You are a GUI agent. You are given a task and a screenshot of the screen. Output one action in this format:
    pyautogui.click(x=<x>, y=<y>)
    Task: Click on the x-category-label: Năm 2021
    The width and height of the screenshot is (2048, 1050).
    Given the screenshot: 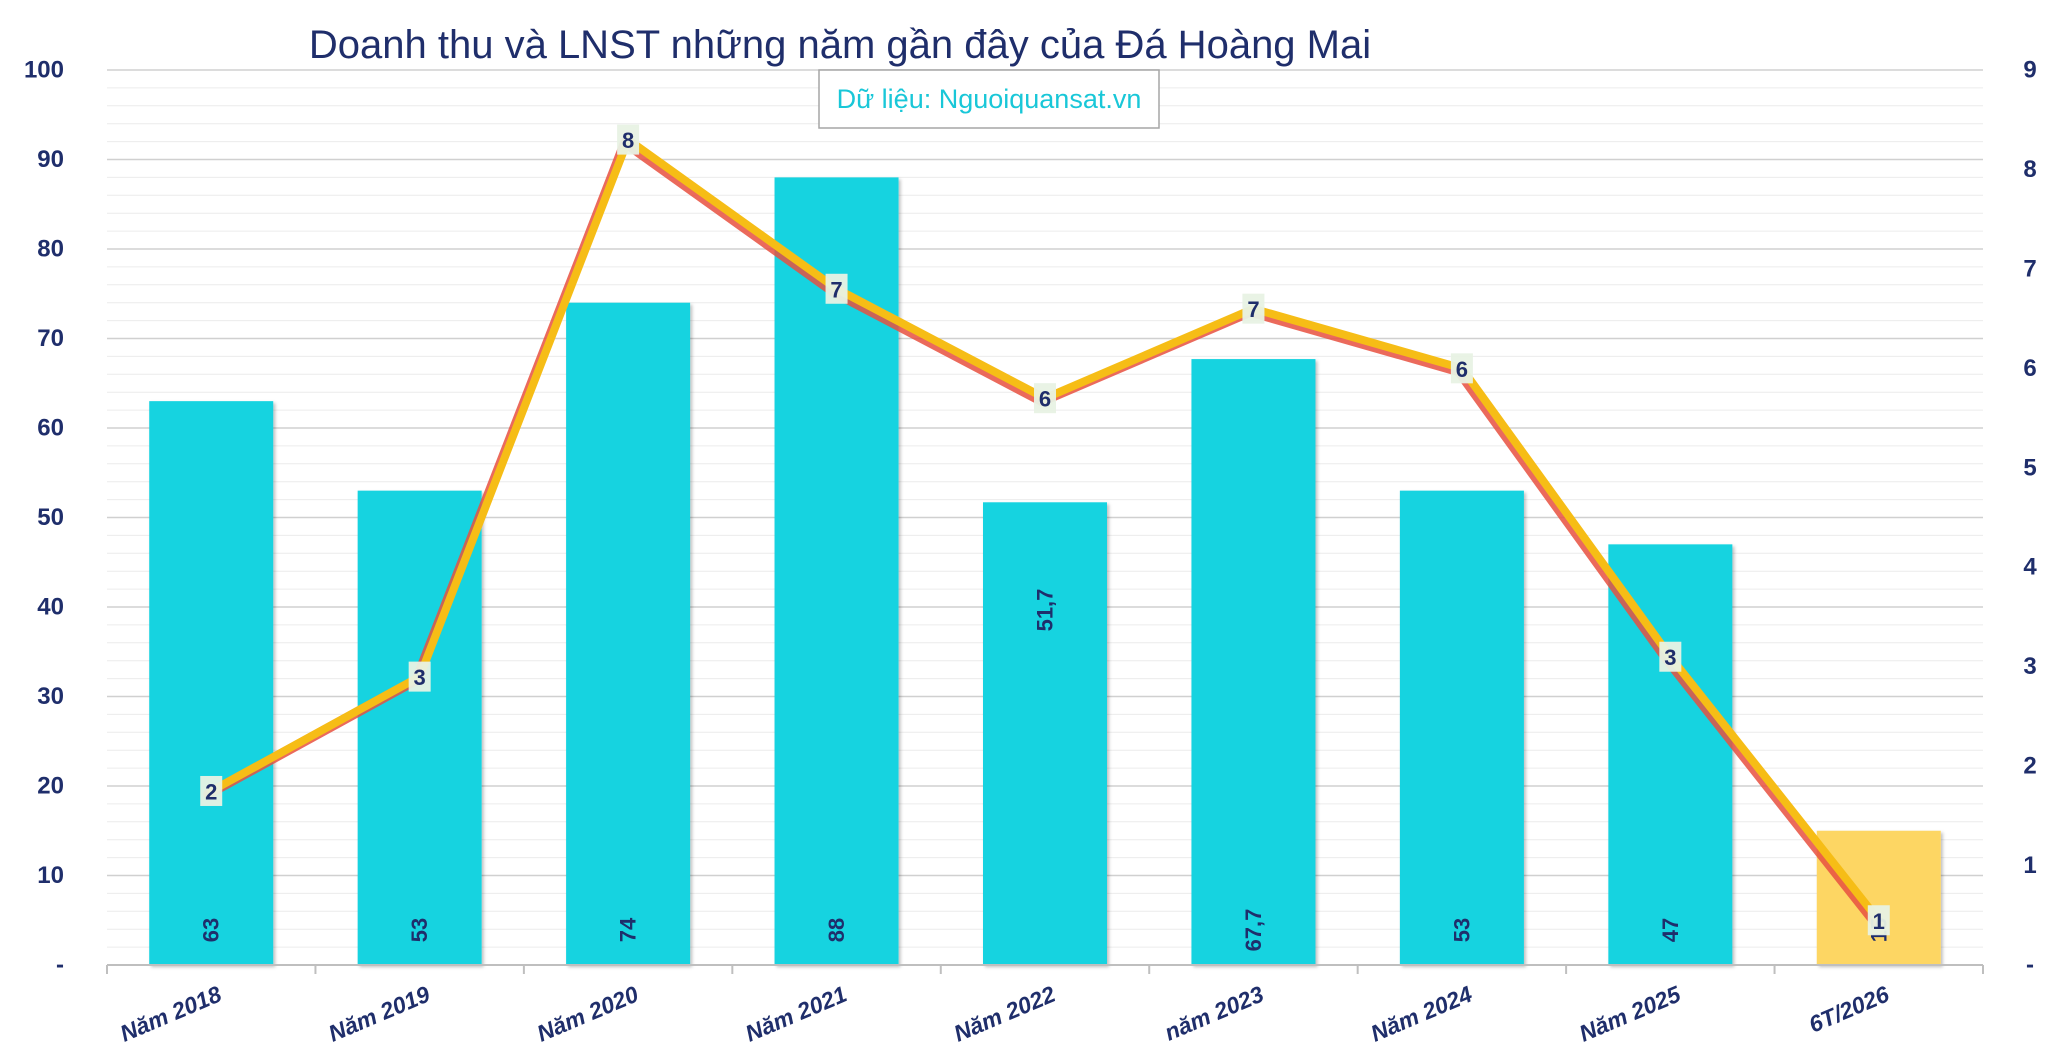 What is the action you would take?
    pyautogui.click(x=795, y=1014)
    